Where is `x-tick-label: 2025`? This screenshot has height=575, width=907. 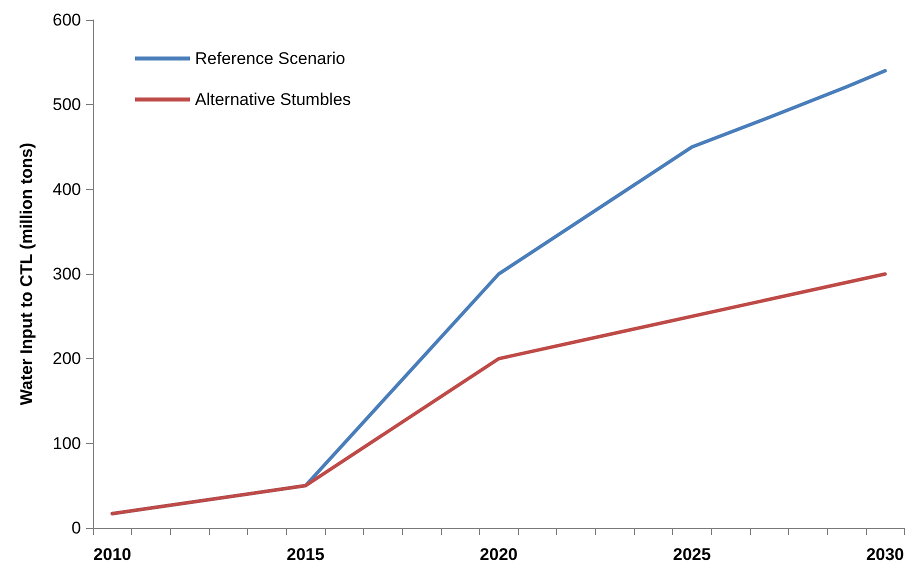
x-tick-label: 2025 is located at coordinates (691, 554).